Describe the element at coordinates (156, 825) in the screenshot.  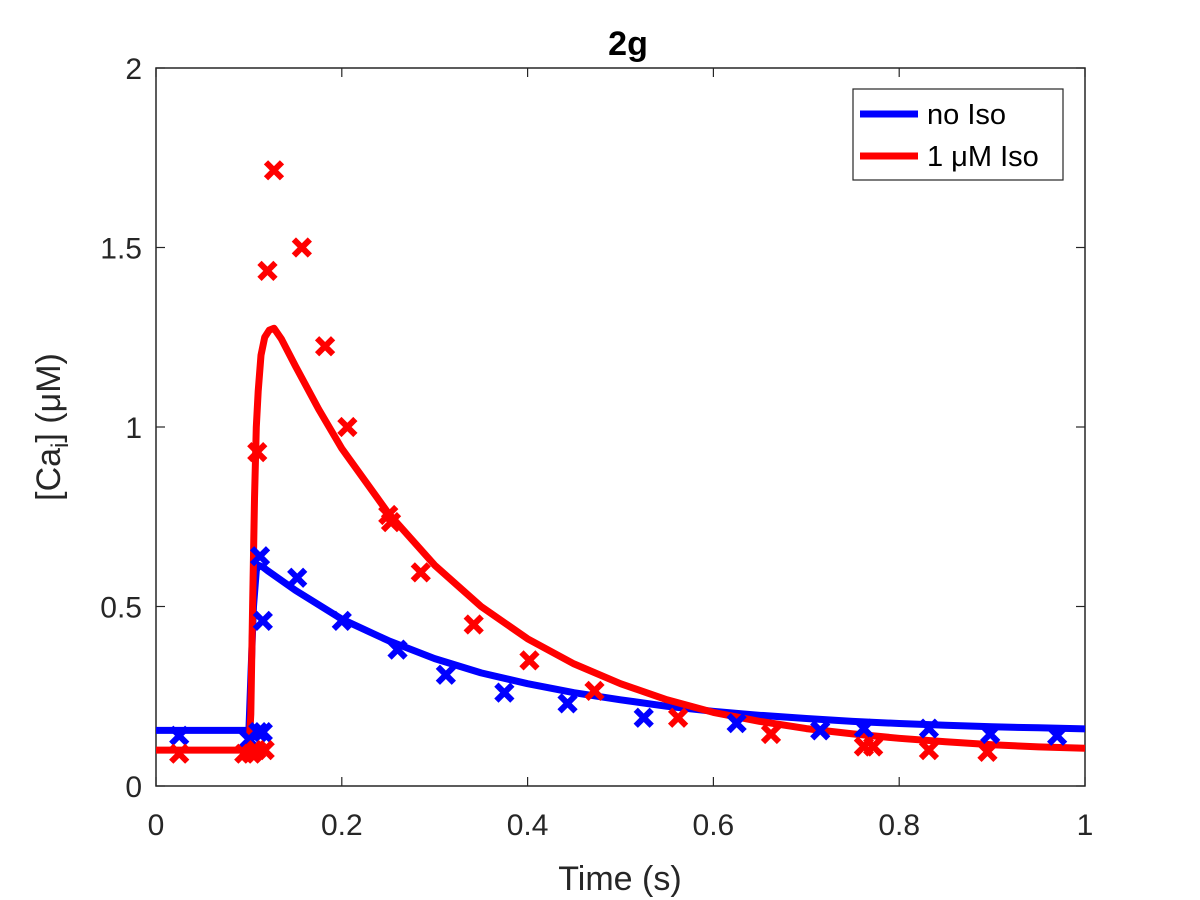
I see `x-tick-label: 0` at that location.